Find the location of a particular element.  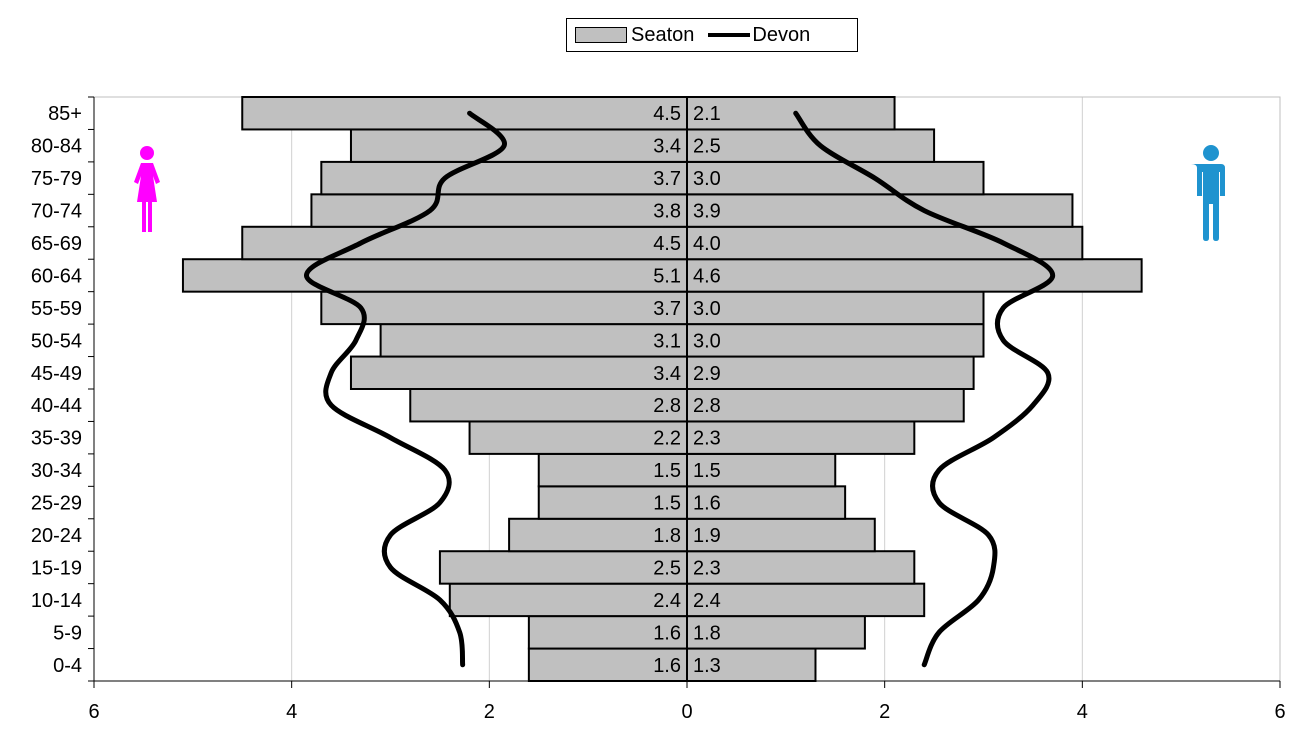

y-tick-label: 25-29 is located at coordinates (56, 504).